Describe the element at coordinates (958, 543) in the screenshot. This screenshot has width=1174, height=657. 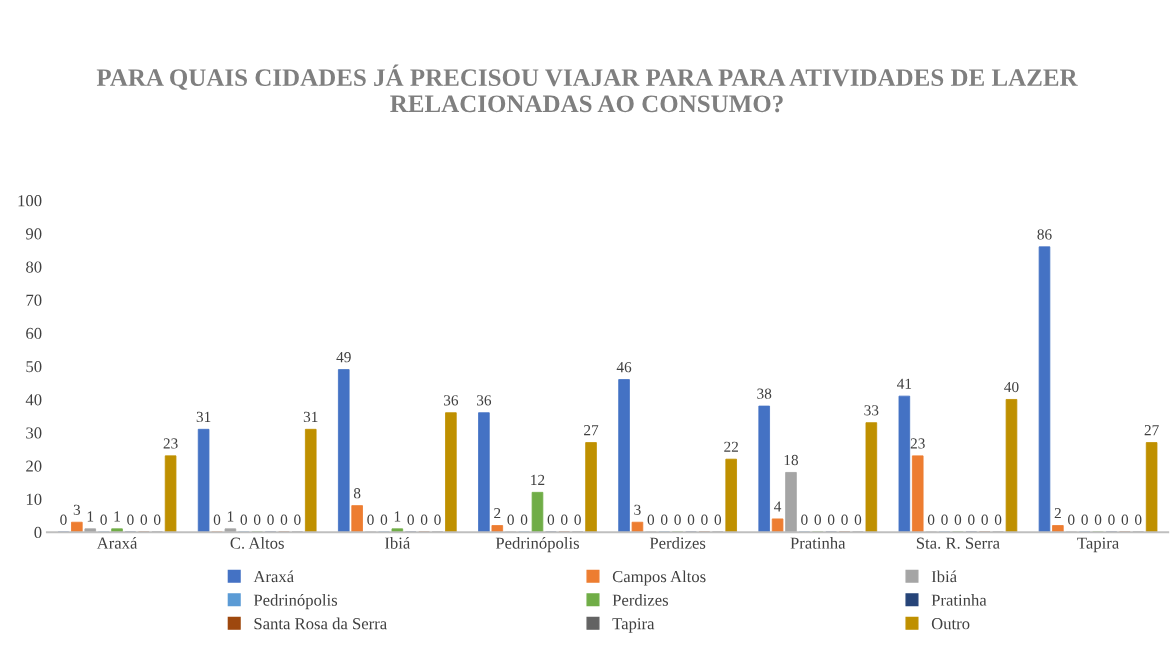
I see `x-tick-label: Sta. R. Serra` at that location.